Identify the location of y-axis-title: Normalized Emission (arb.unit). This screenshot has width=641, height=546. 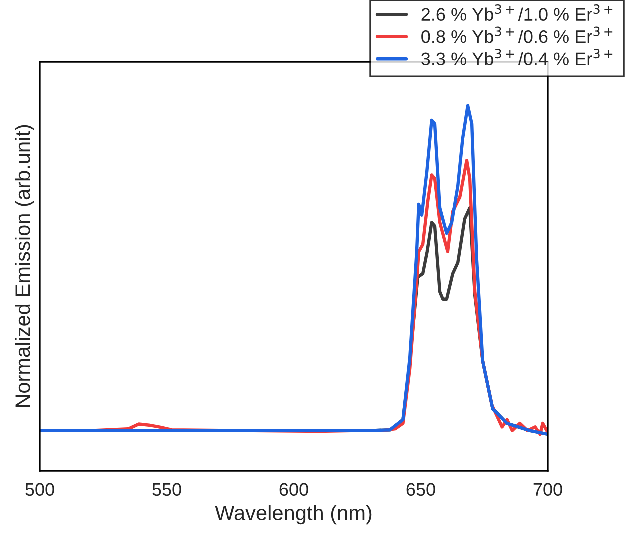
(24, 266).